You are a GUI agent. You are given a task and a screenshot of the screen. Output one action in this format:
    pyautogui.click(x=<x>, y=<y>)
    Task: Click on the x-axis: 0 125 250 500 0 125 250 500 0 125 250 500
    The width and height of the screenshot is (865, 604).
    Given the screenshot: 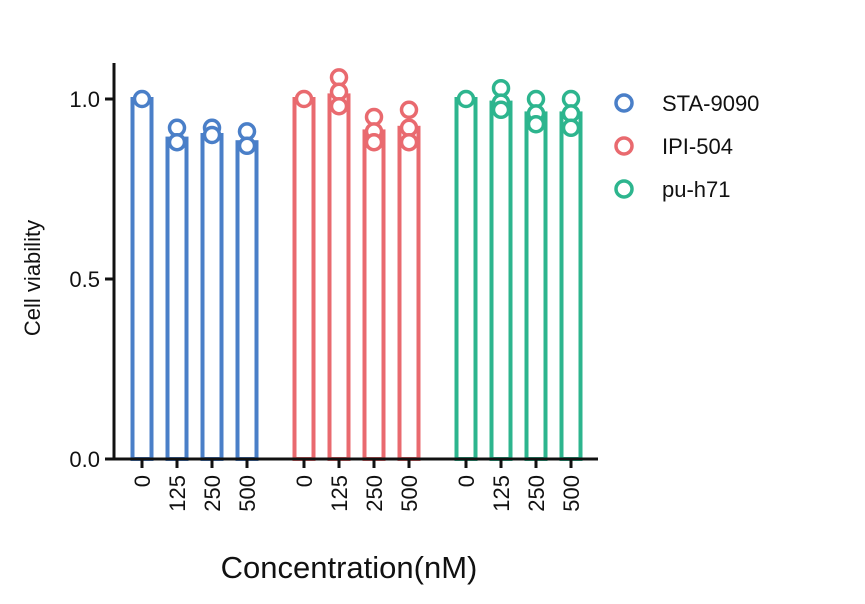 What is the action you would take?
    pyautogui.click(x=356, y=484)
    